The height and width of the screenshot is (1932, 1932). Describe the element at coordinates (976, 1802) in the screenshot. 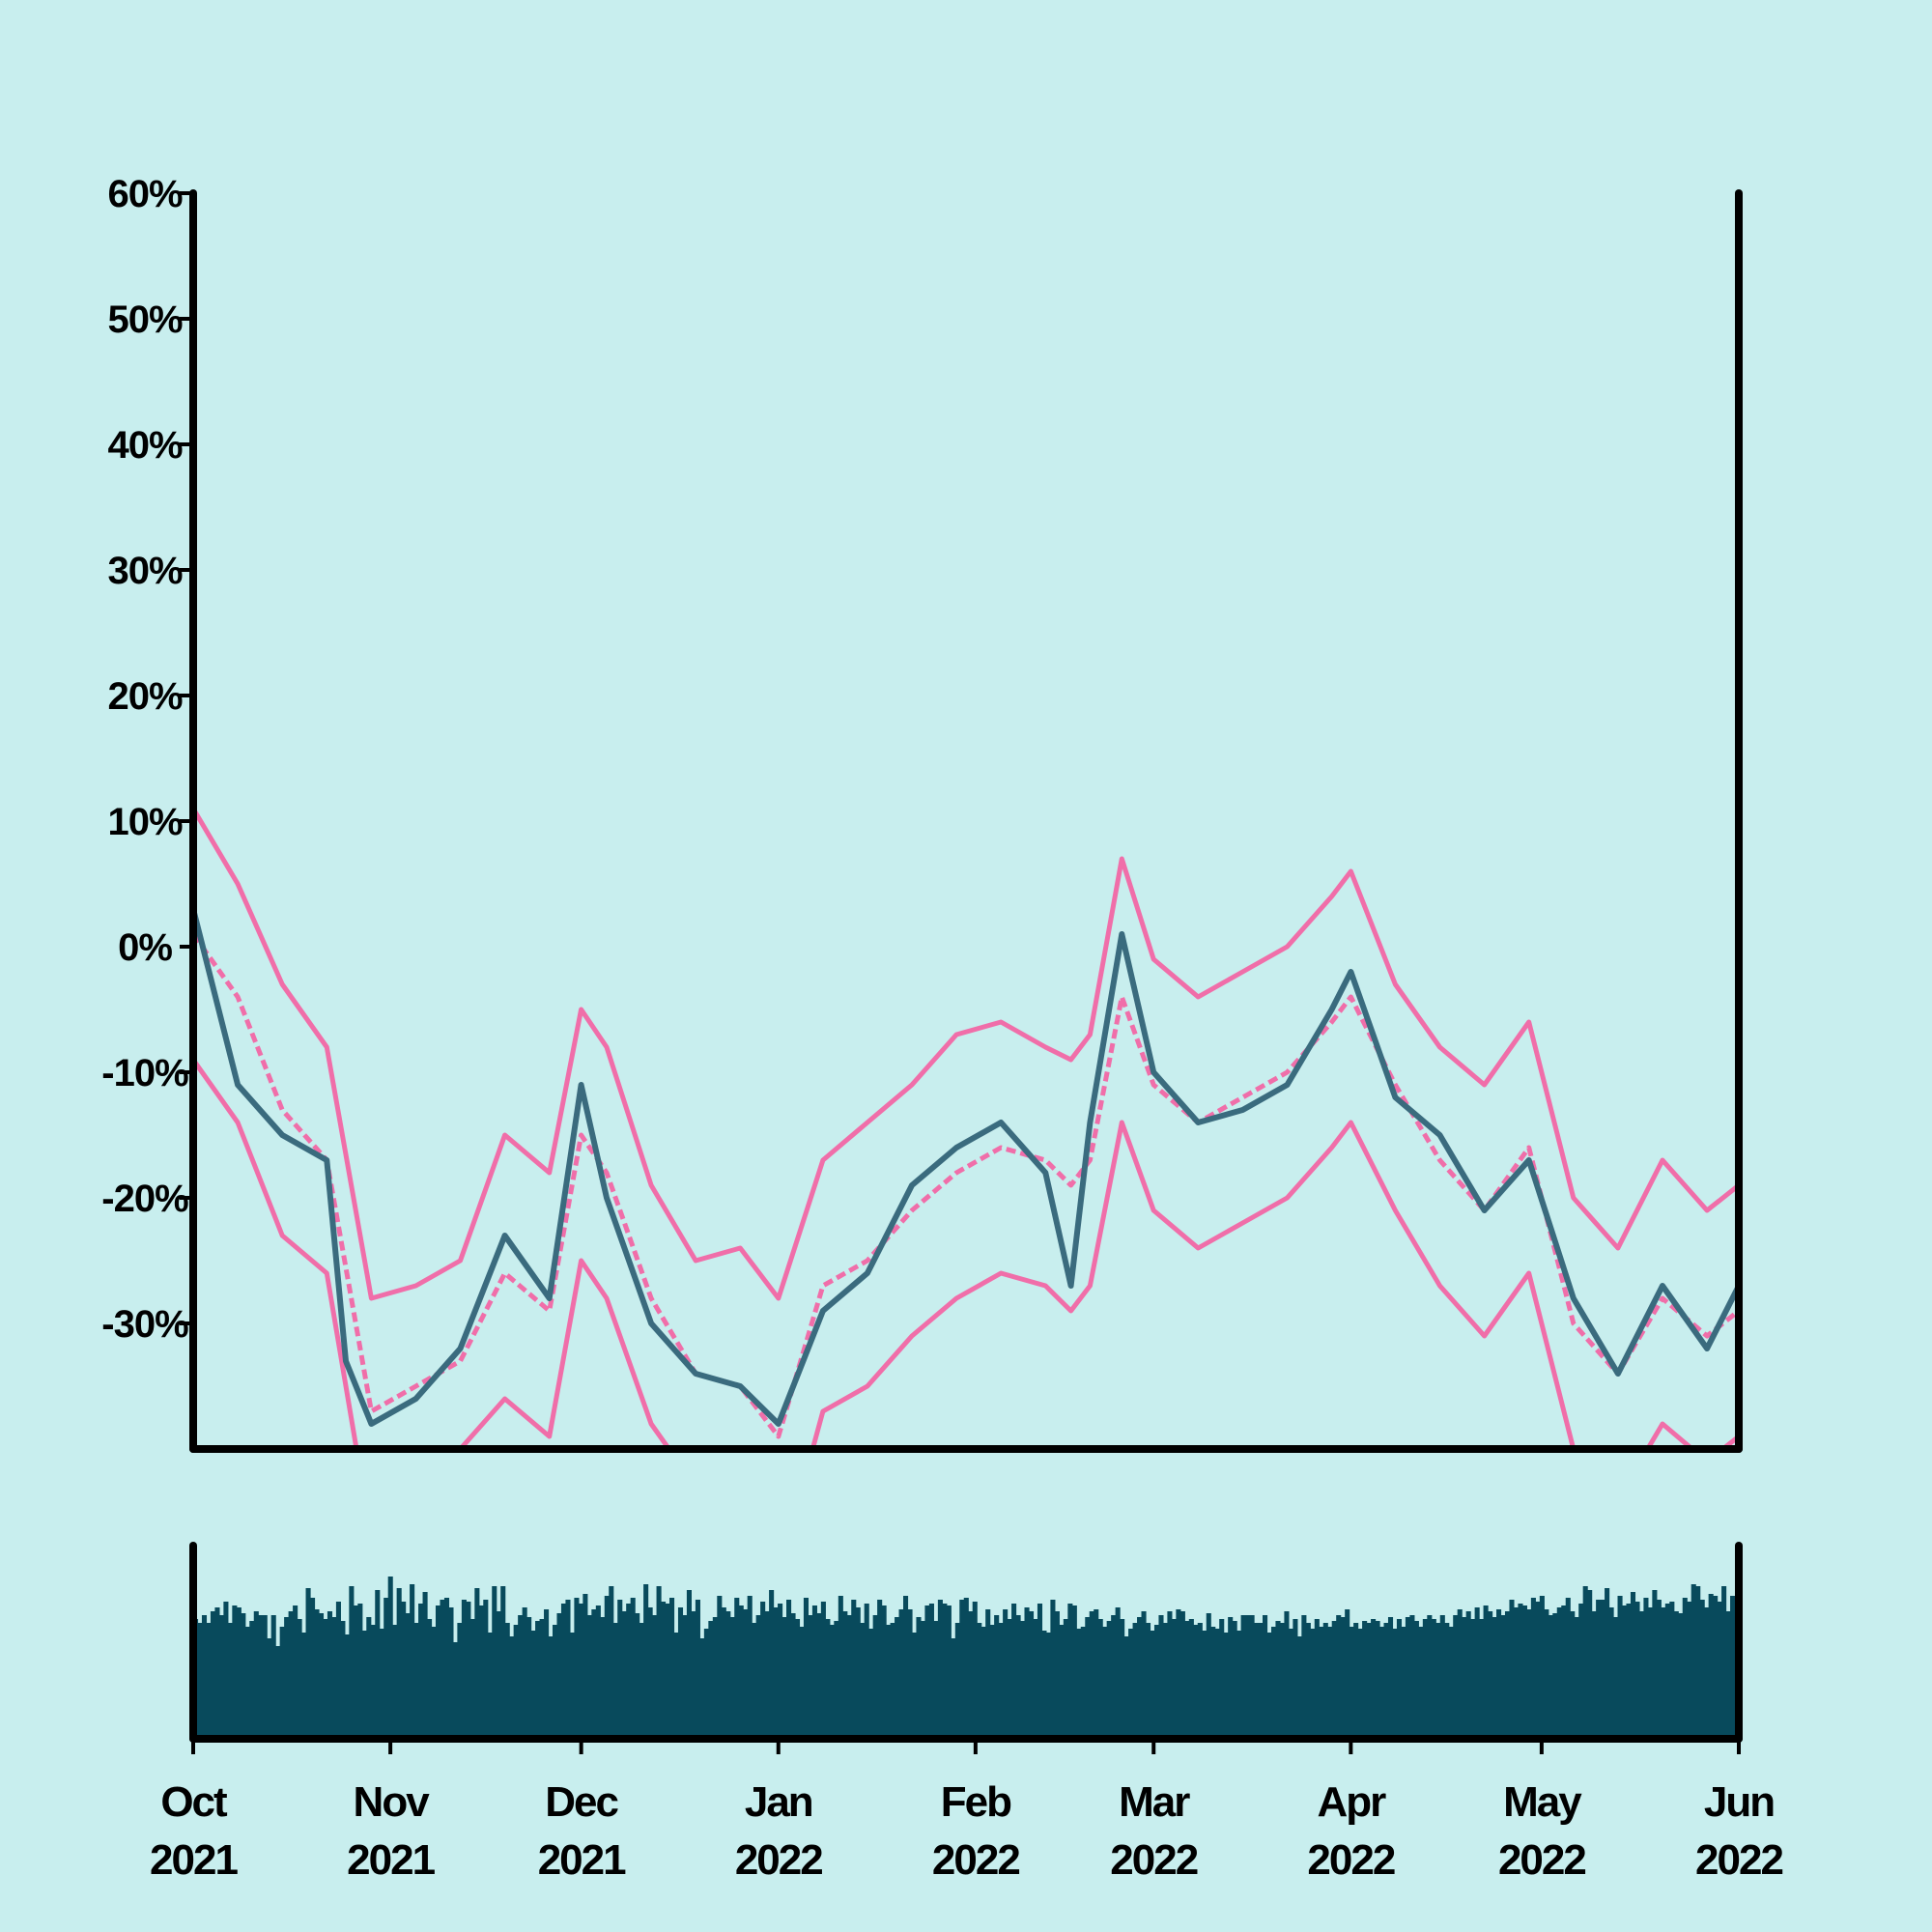

I see `x-tick-month: Feb` at that location.